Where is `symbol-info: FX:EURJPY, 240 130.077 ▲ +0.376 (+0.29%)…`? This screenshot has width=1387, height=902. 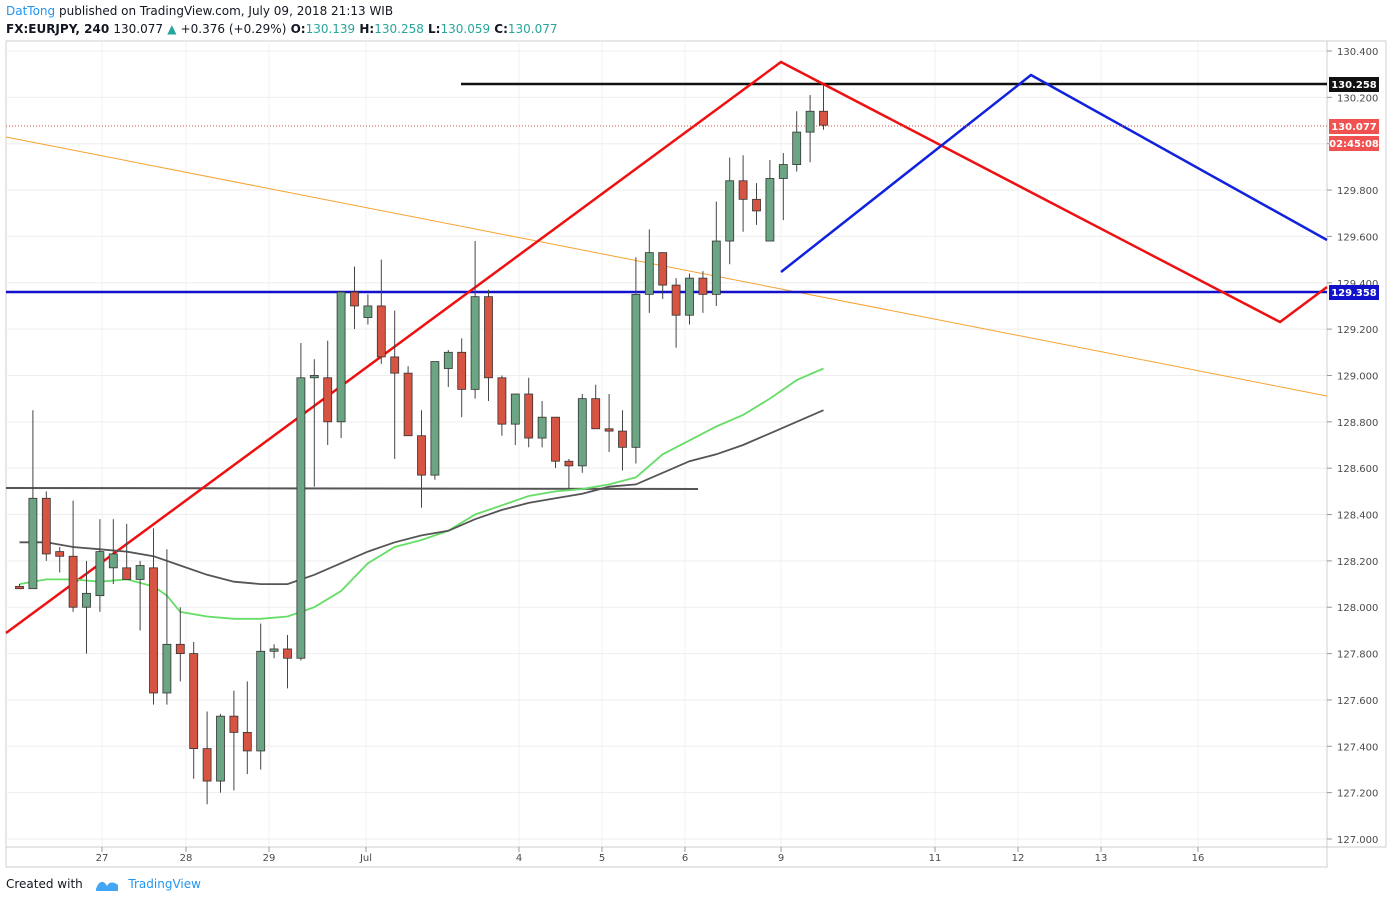 symbol-info: FX:EURJPY, 240 130.077 ▲ +0.376 (+0.29%)… is located at coordinates (282, 29).